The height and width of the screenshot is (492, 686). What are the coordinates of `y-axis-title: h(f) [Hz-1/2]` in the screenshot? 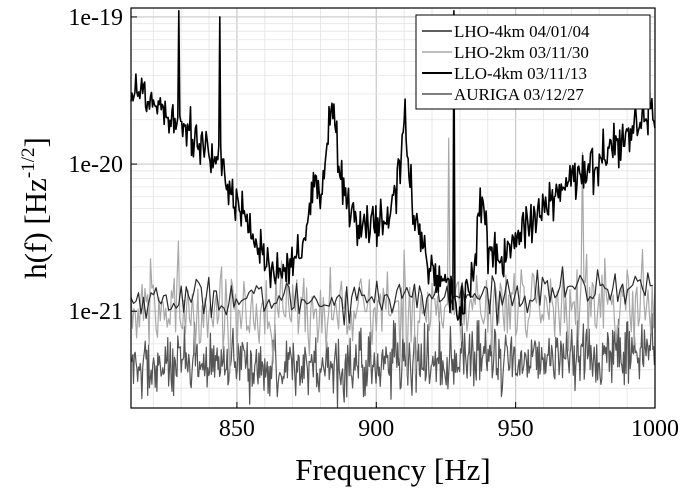 It's located at (35, 208).